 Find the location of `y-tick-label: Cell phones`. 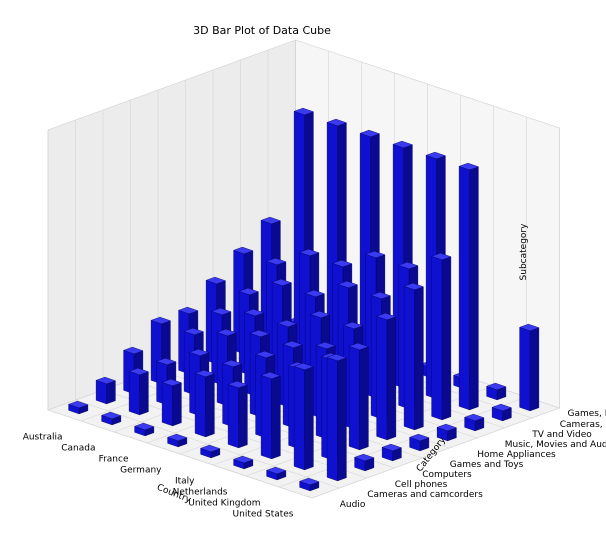

y-tick-label: Cell phones is located at coordinates (421, 485).